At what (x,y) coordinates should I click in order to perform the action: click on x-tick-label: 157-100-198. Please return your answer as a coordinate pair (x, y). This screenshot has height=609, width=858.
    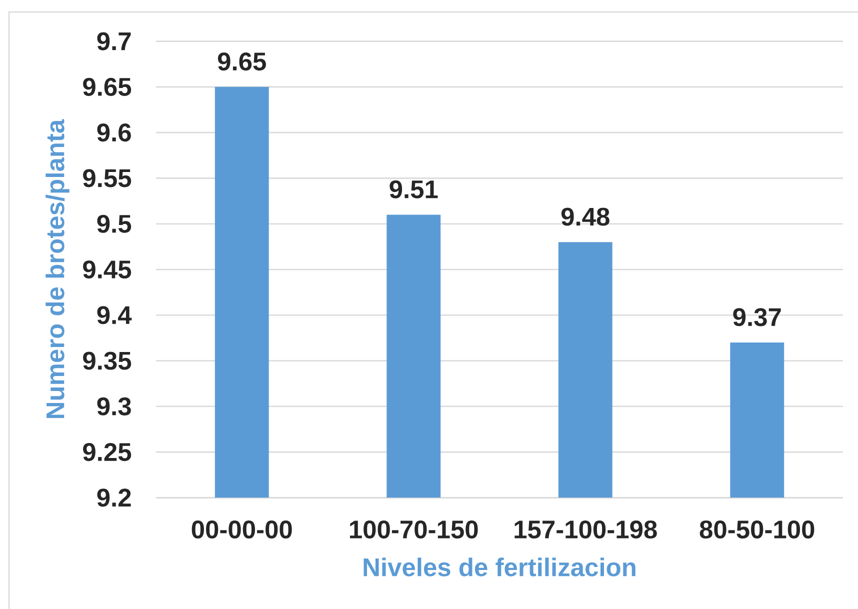
    Looking at the image, I should click on (585, 529).